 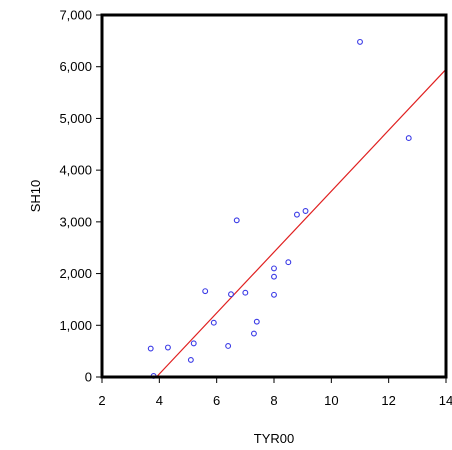 What do you see at coordinates (75, 170) in the screenshot?
I see `y-tick-label: 4,000` at bounding box center [75, 170].